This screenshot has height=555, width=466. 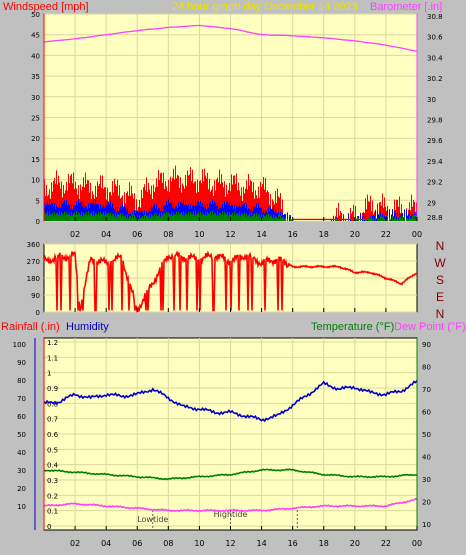 I want to click on temperature-line, so click(x=230, y=474).